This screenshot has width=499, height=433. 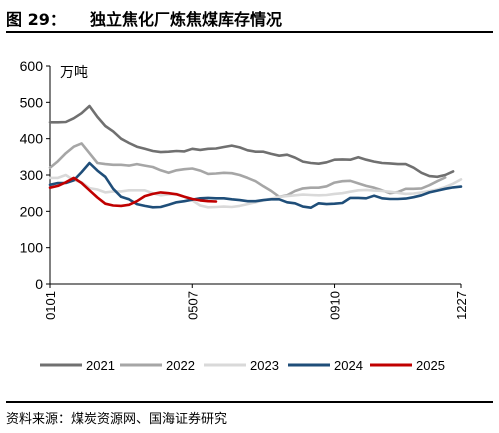 I want to click on y-tick-label: 600, so click(x=32, y=66).